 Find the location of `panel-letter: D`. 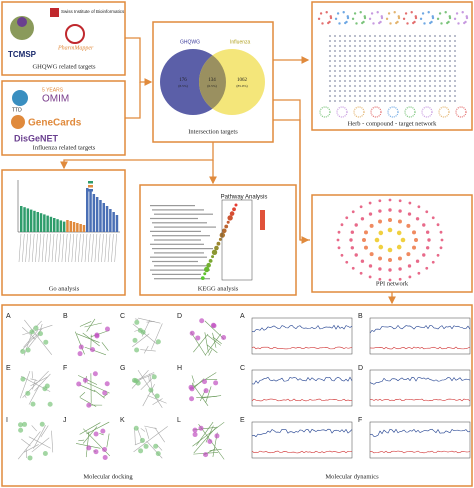

panel-letter: D is located at coordinates (360, 368).